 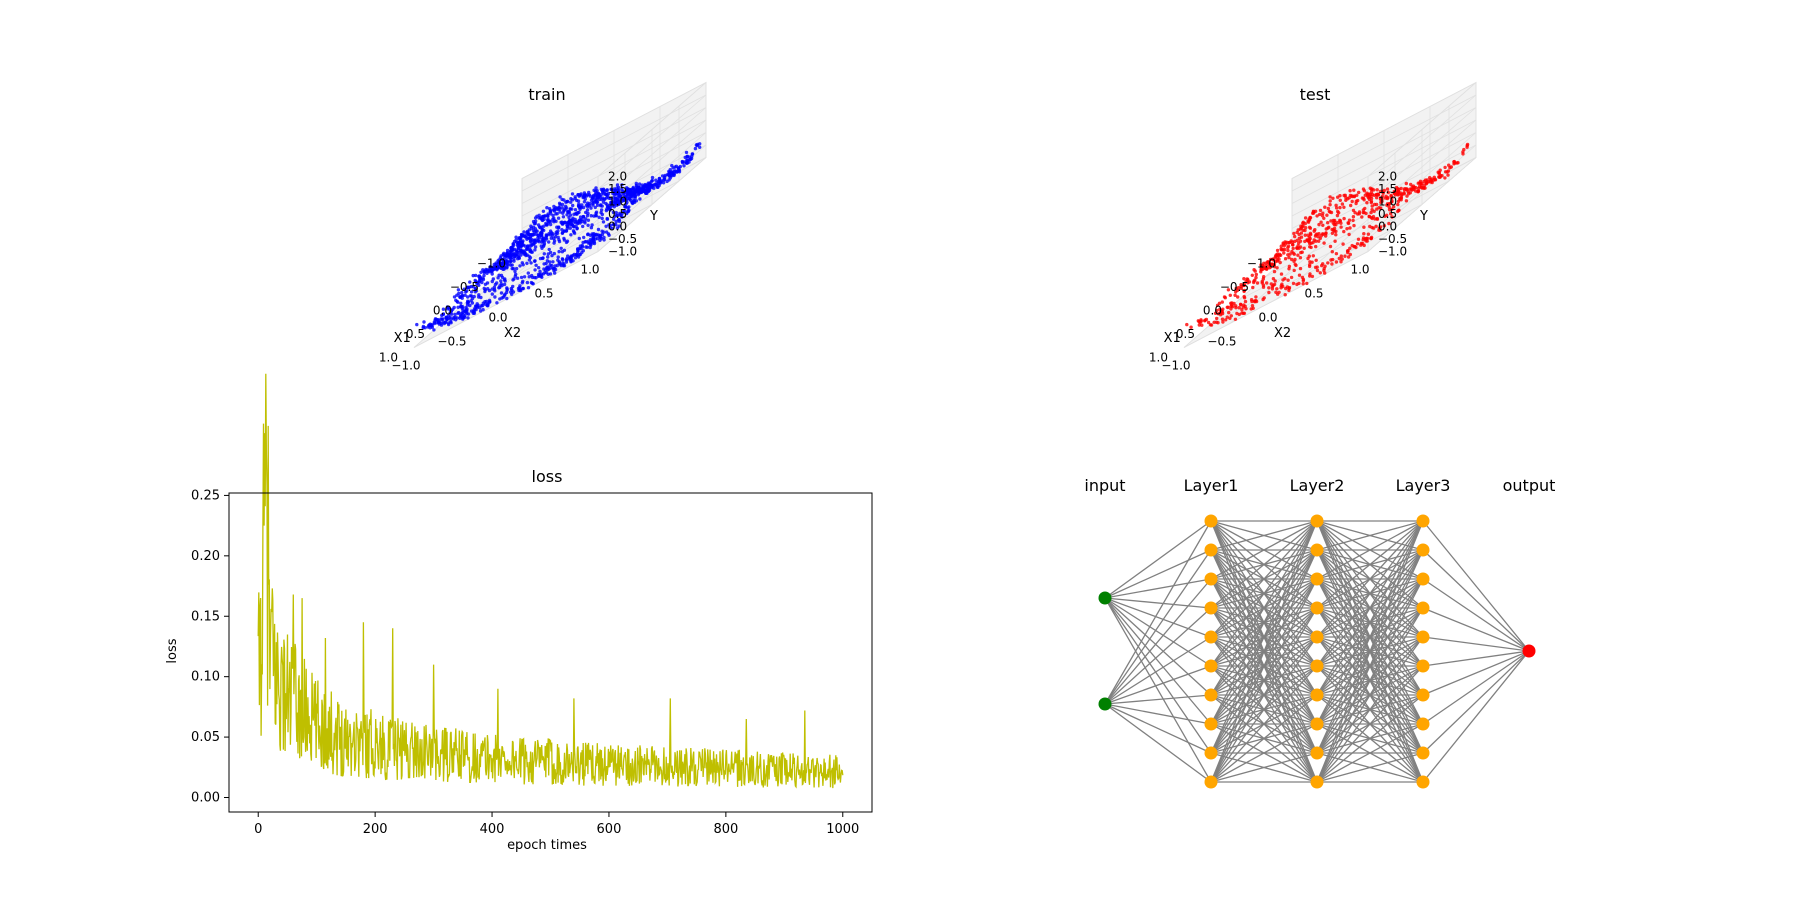 What do you see at coordinates (375, 829) in the screenshot?
I see `x-tick-label: 200` at bounding box center [375, 829].